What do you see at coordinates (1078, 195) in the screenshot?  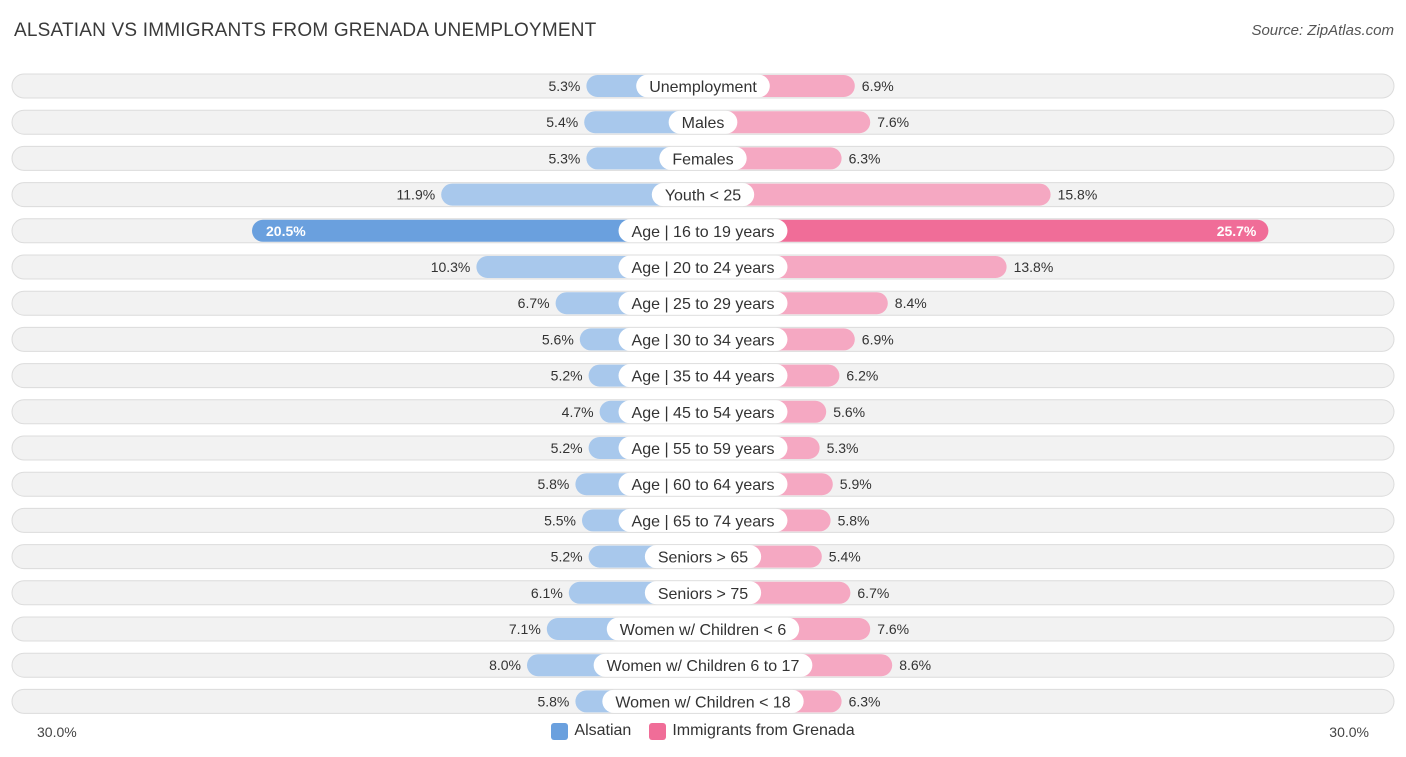 I see `value-label-grenada: 15.8%` at bounding box center [1078, 195].